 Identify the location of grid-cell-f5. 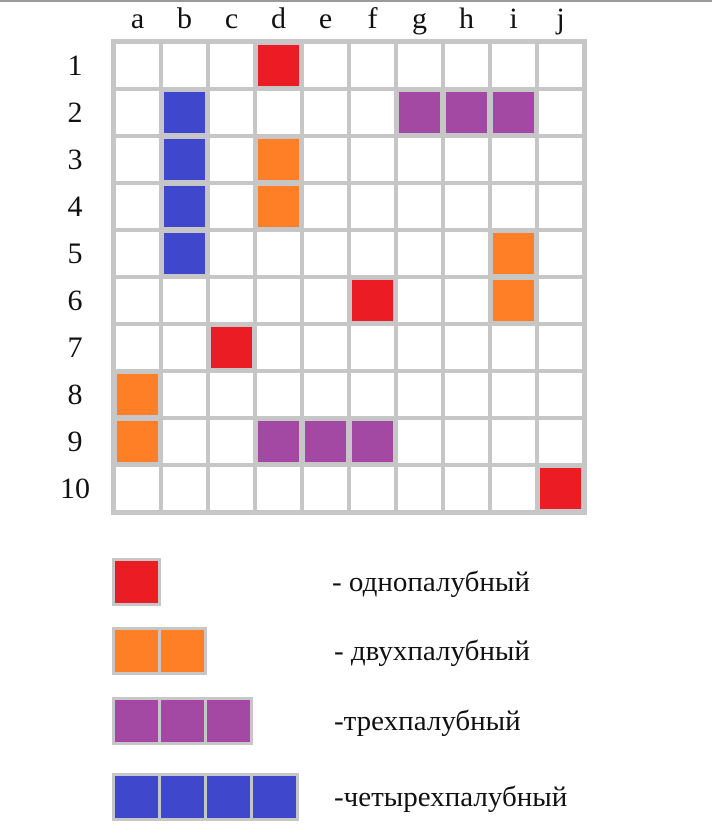
(372, 253).